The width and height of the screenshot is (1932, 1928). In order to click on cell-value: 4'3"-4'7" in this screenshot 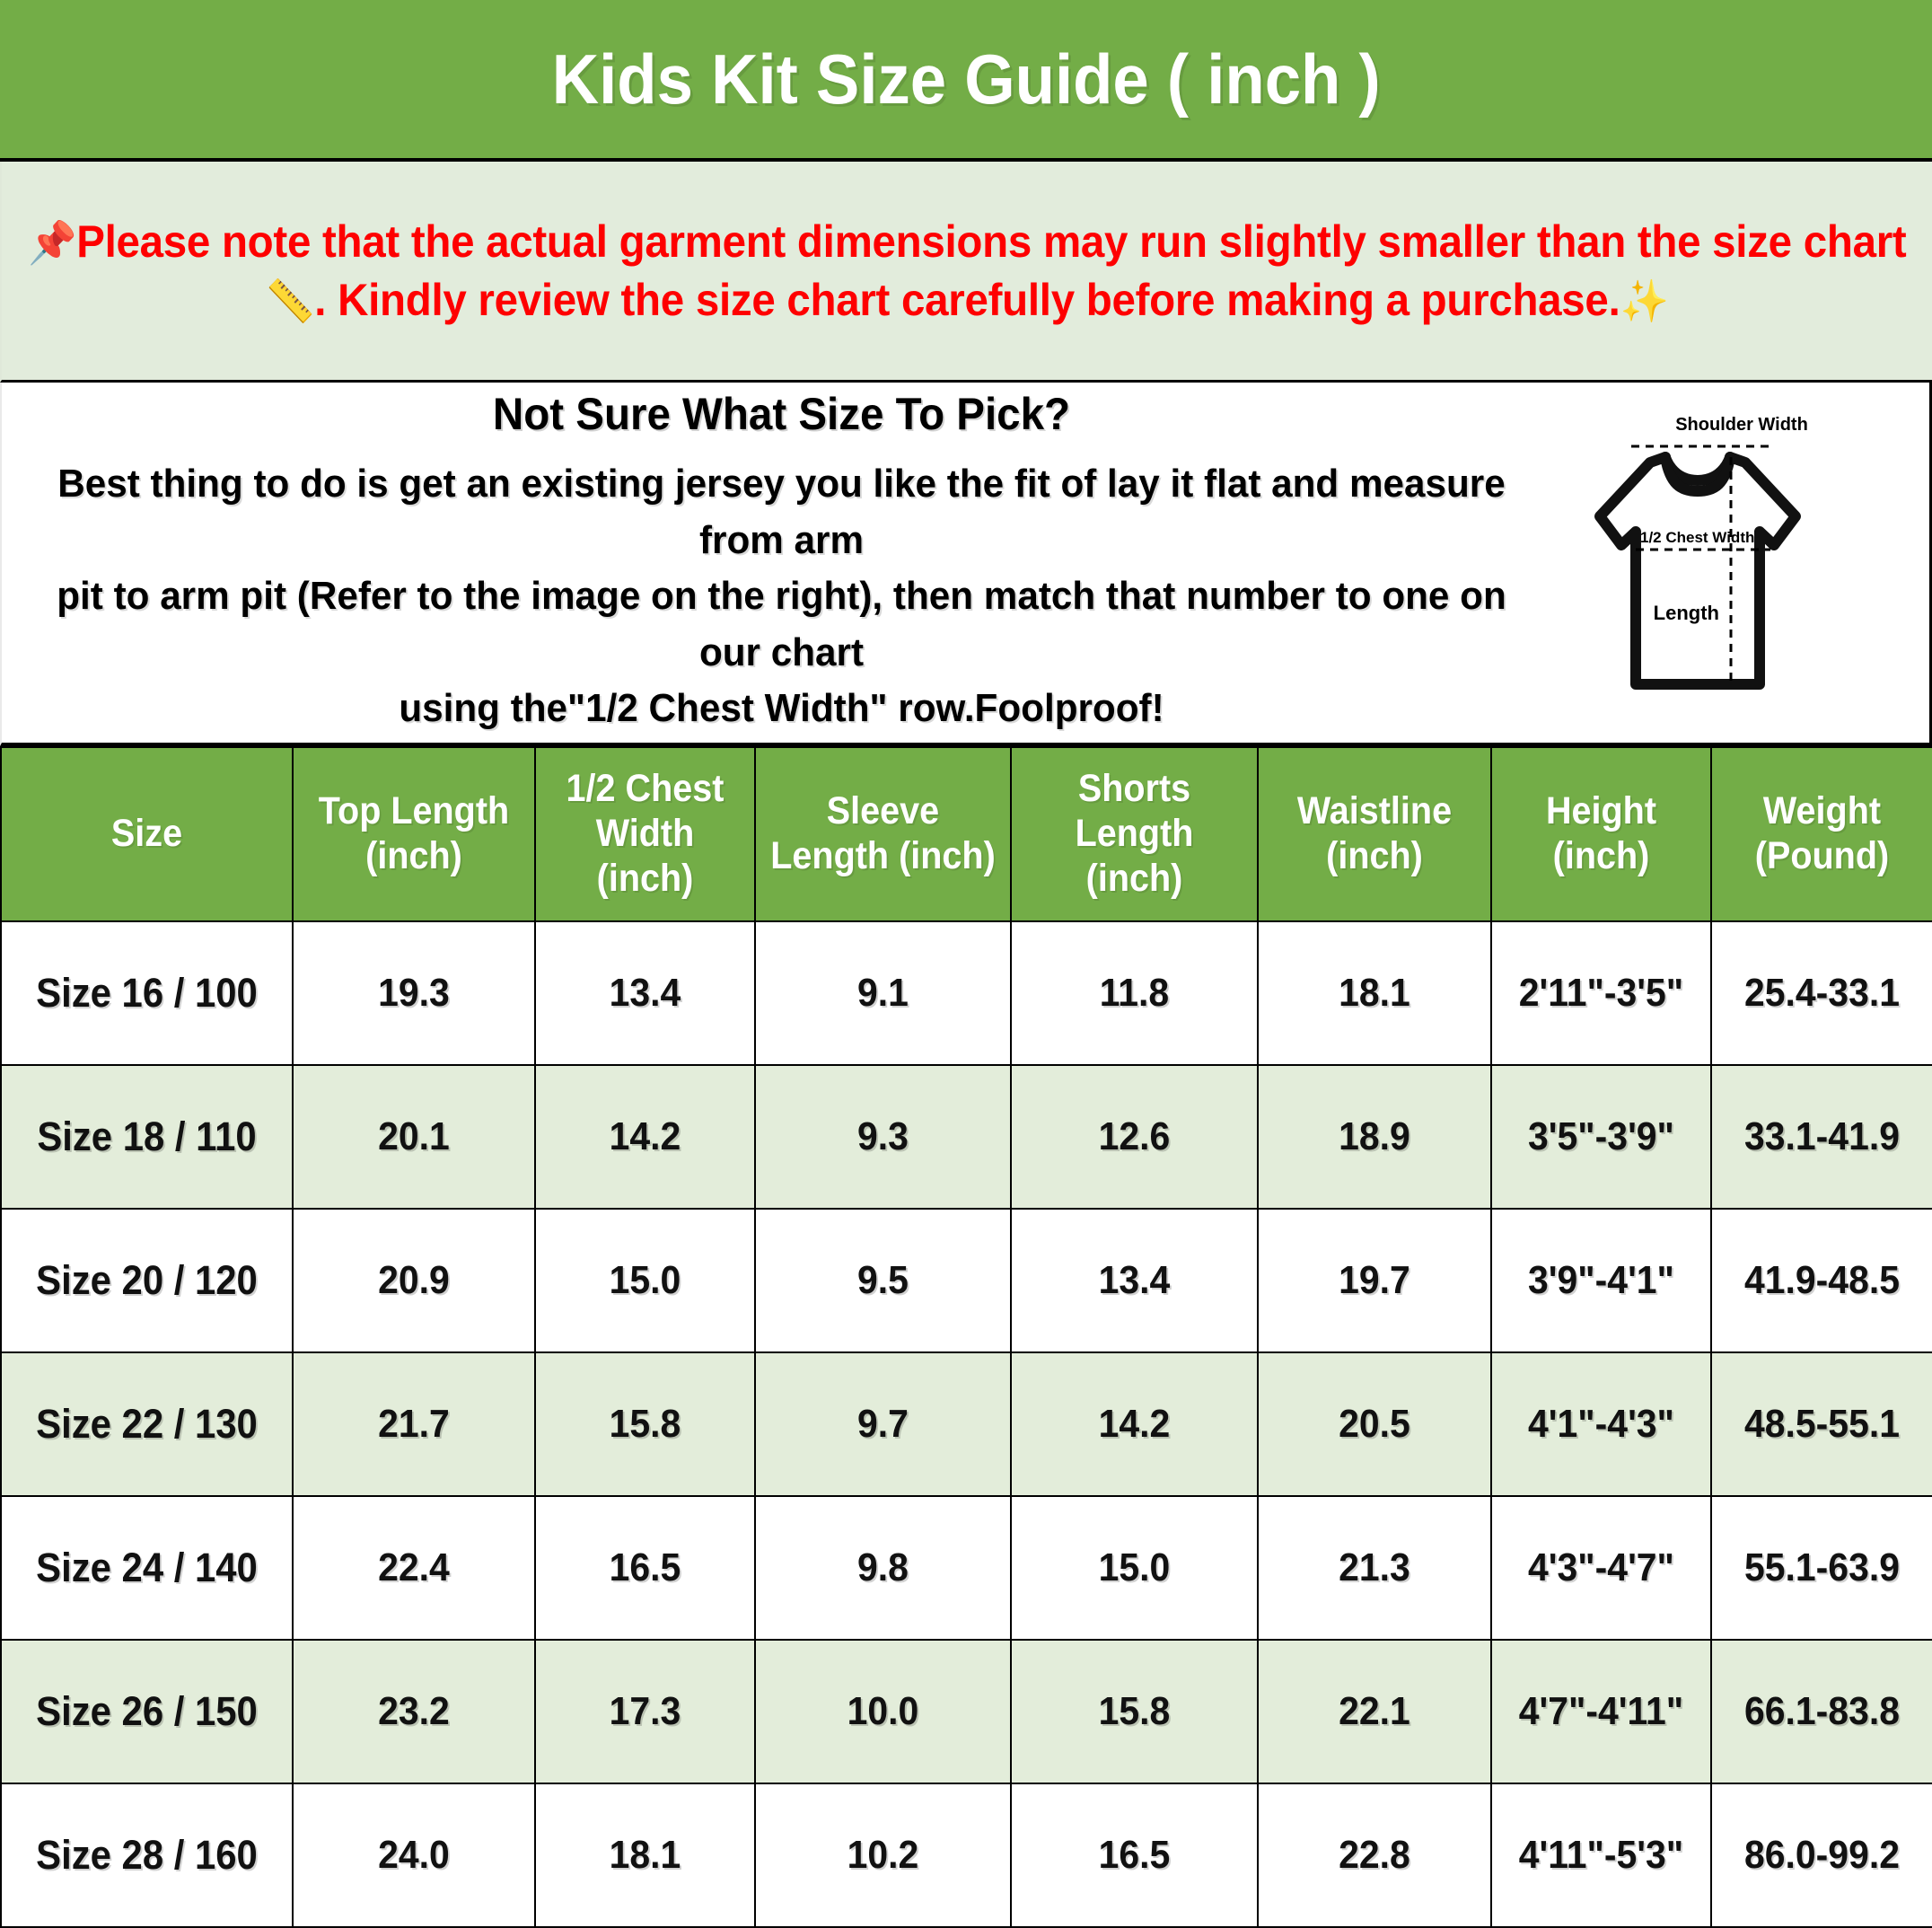, I will do `click(1601, 1567)`.